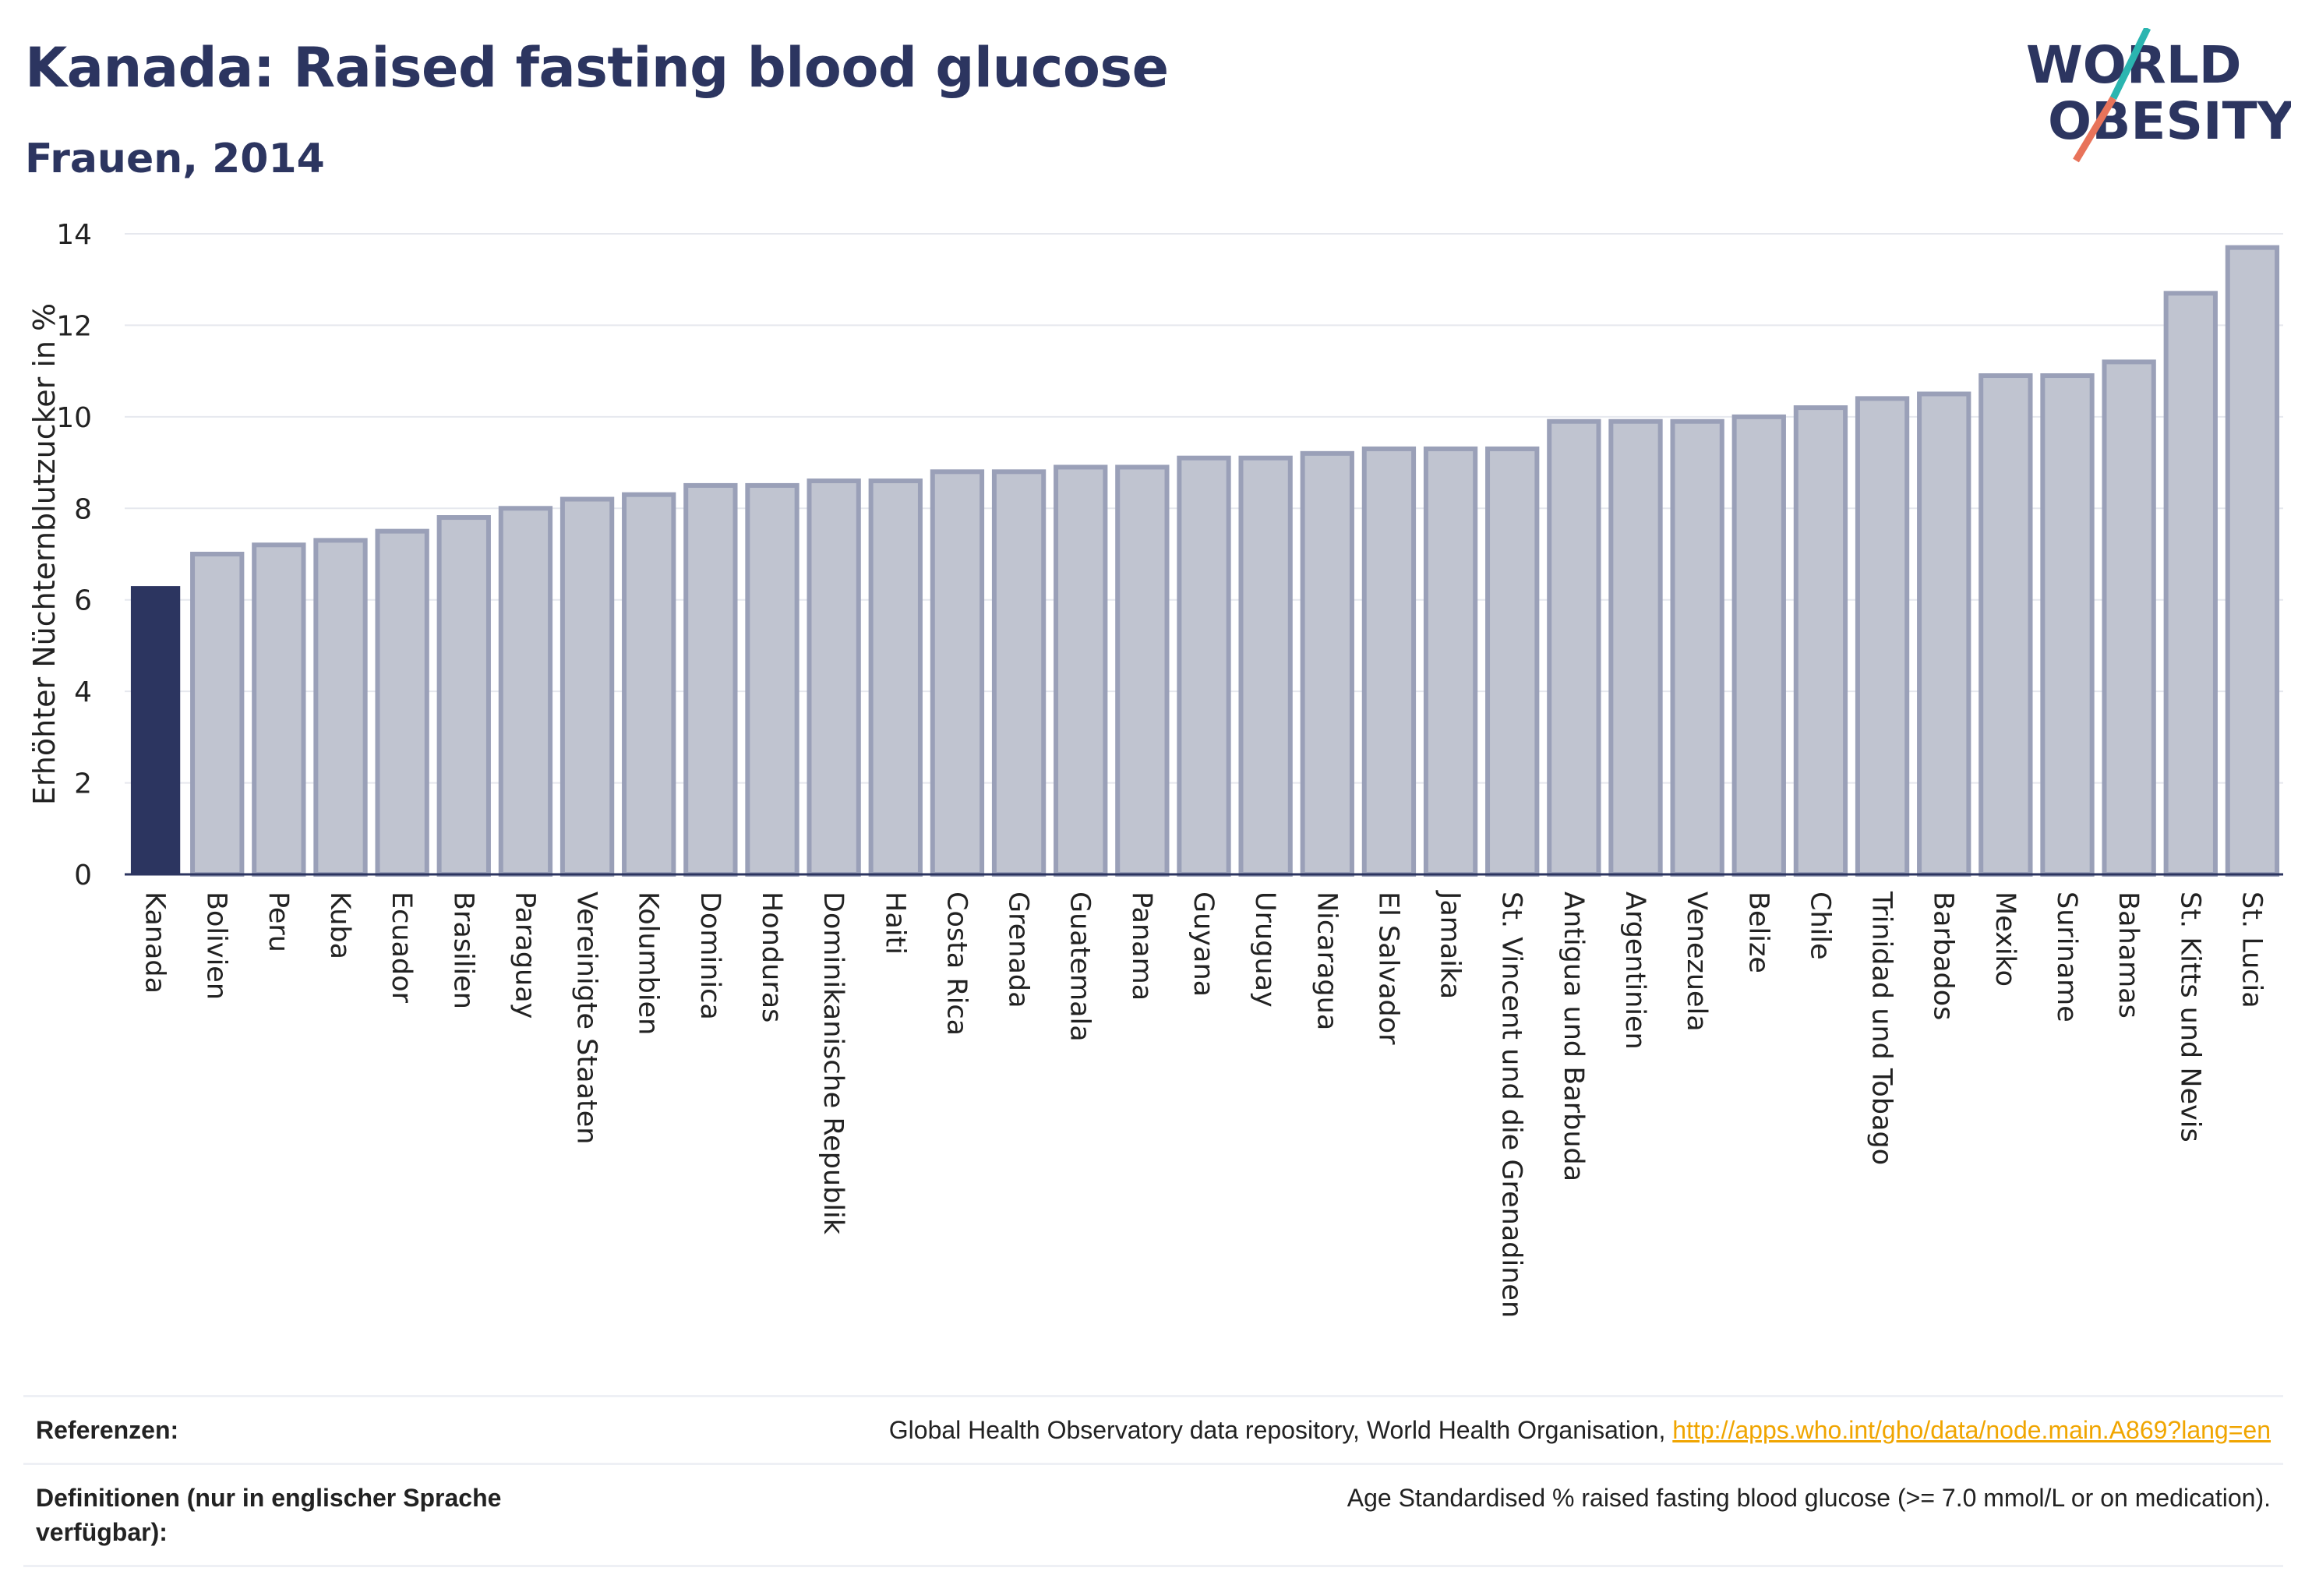 The height and width of the screenshot is (1596, 2305). What do you see at coordinates (462, 950) in the screenshot?
I see `x-tick-label: Brasilien` at bounding box center [462, 950].